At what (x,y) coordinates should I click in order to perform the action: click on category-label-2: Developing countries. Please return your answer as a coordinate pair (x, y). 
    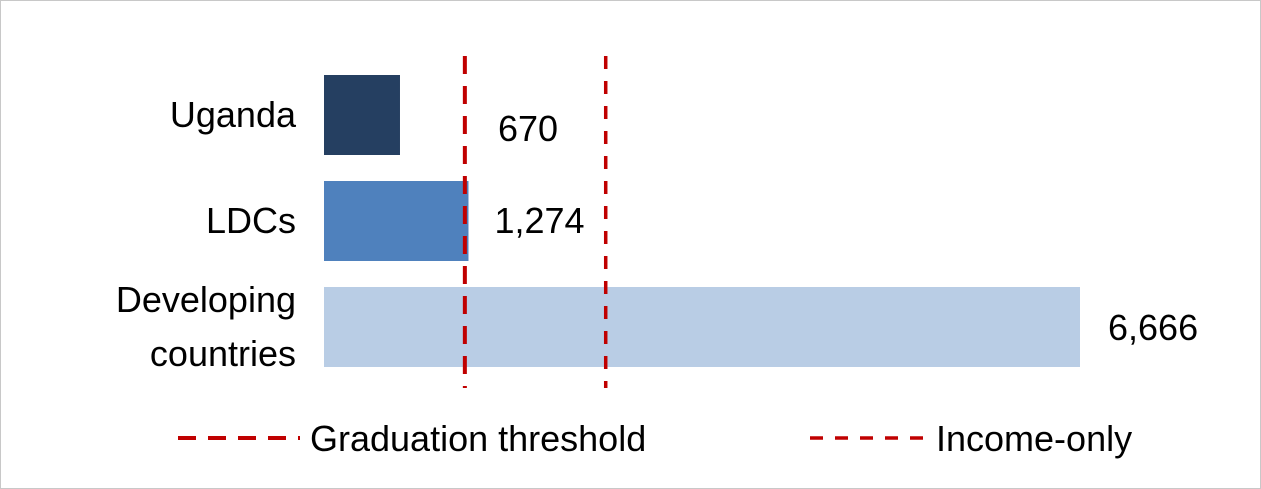
    Looking at the image, I should click on (206, 326).